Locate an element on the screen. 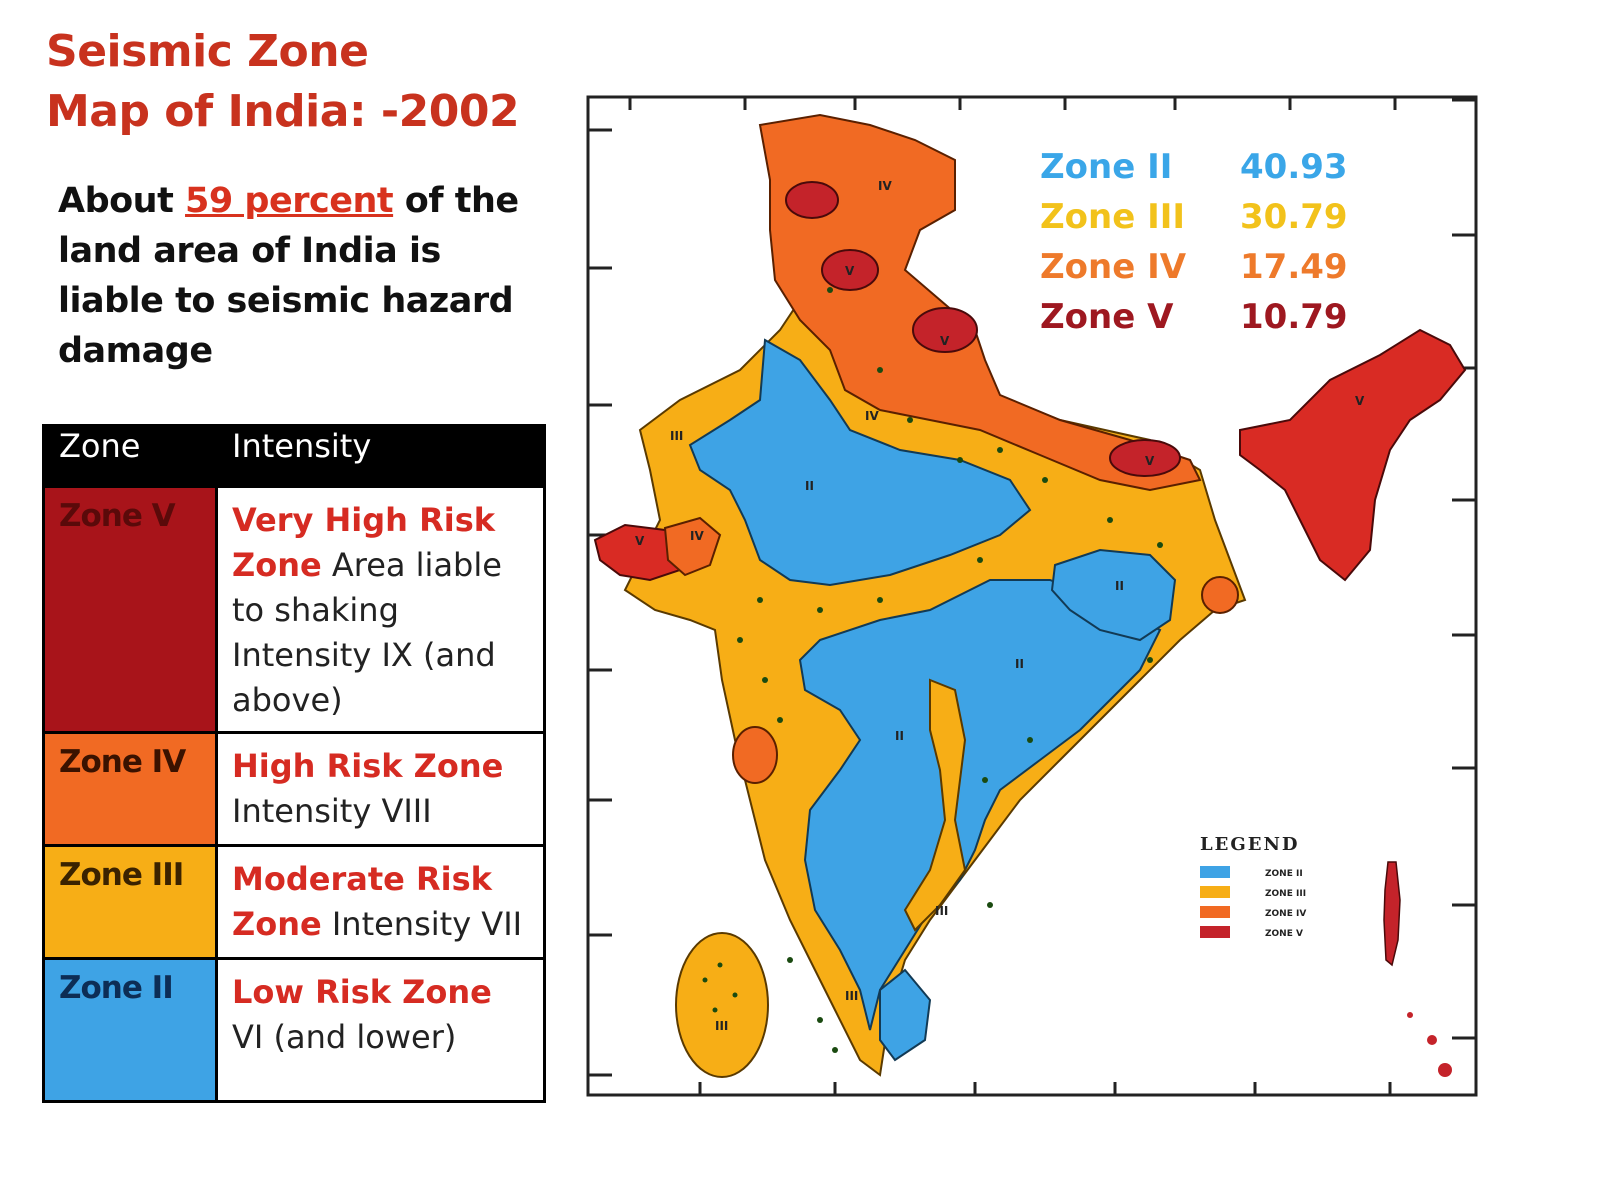 The image size is (1600, 1184). intensity-cell: High Risk Zone Intensity VIII is located at coordinates (380, 789).